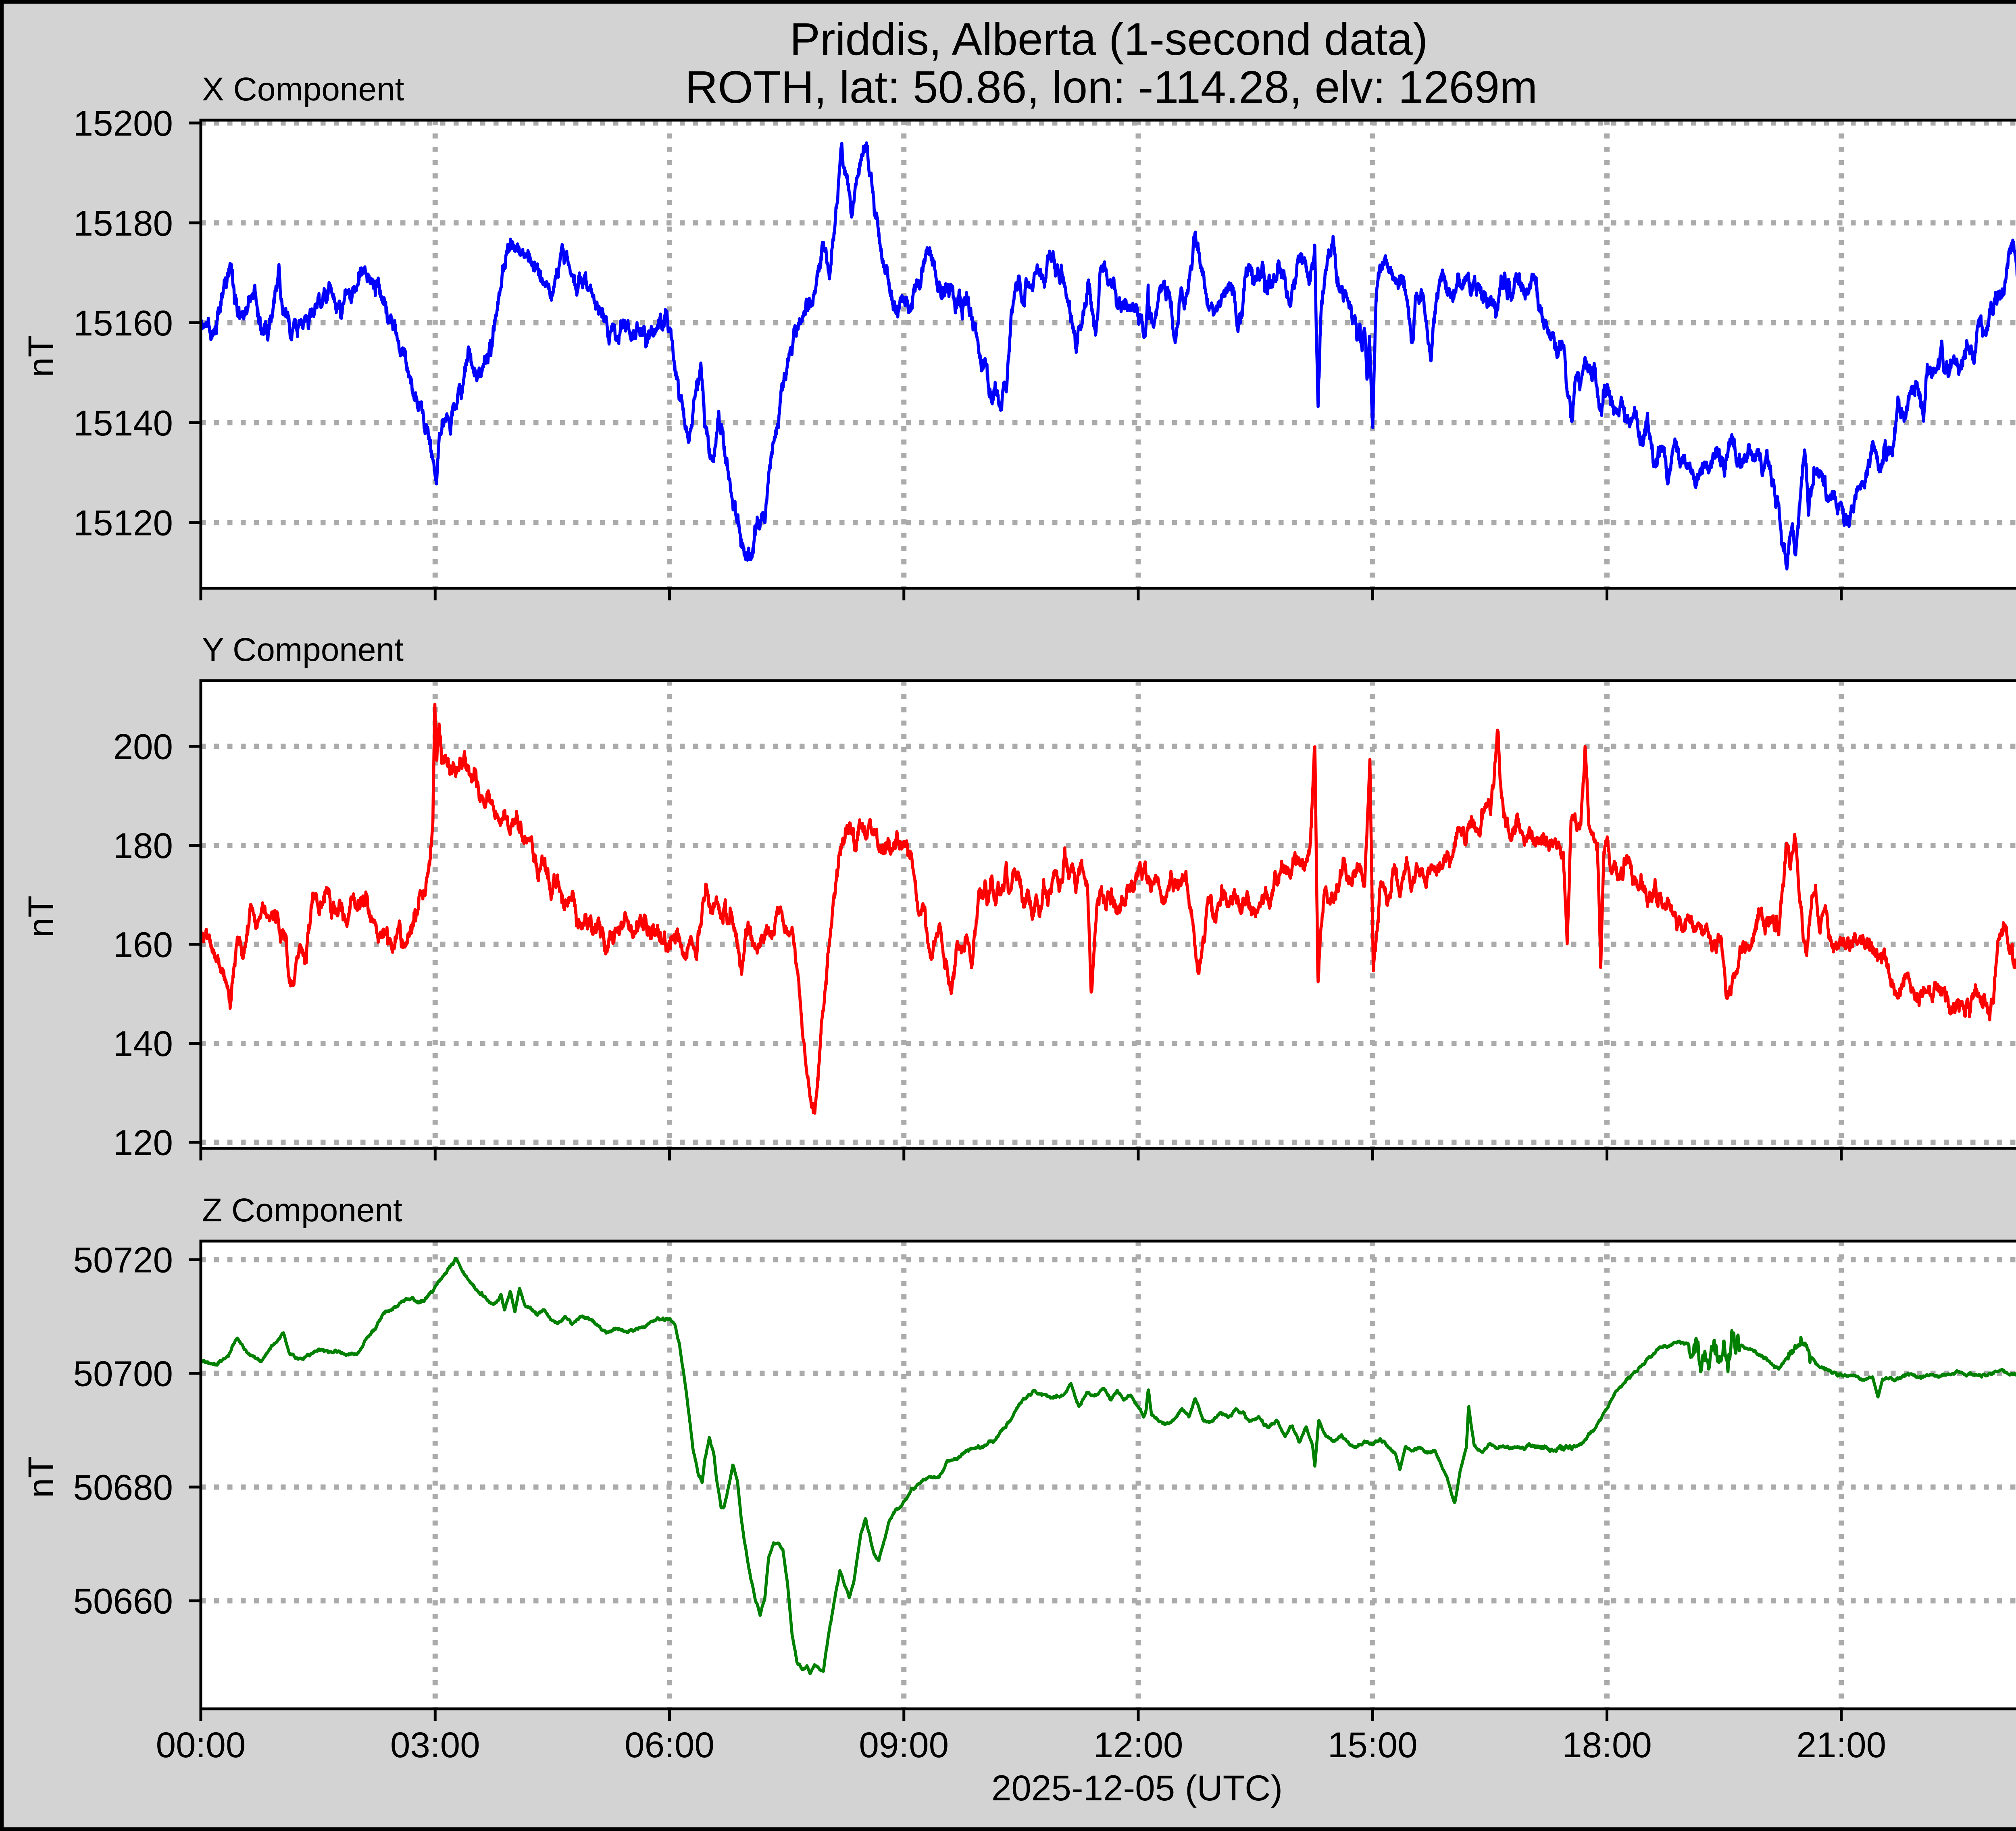 This screenshot has height=1831, width=2016. I want to click on svg-text: 15180, so click(123, 223).